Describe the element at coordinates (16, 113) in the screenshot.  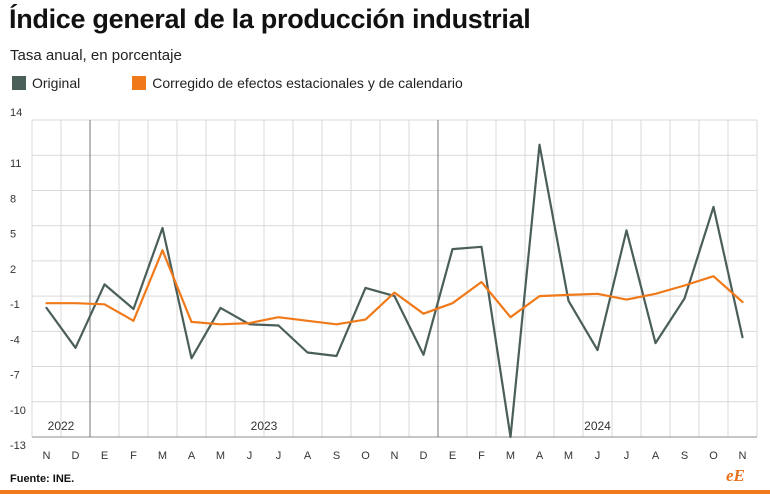
I see `y-tick-label: 14` at that location.